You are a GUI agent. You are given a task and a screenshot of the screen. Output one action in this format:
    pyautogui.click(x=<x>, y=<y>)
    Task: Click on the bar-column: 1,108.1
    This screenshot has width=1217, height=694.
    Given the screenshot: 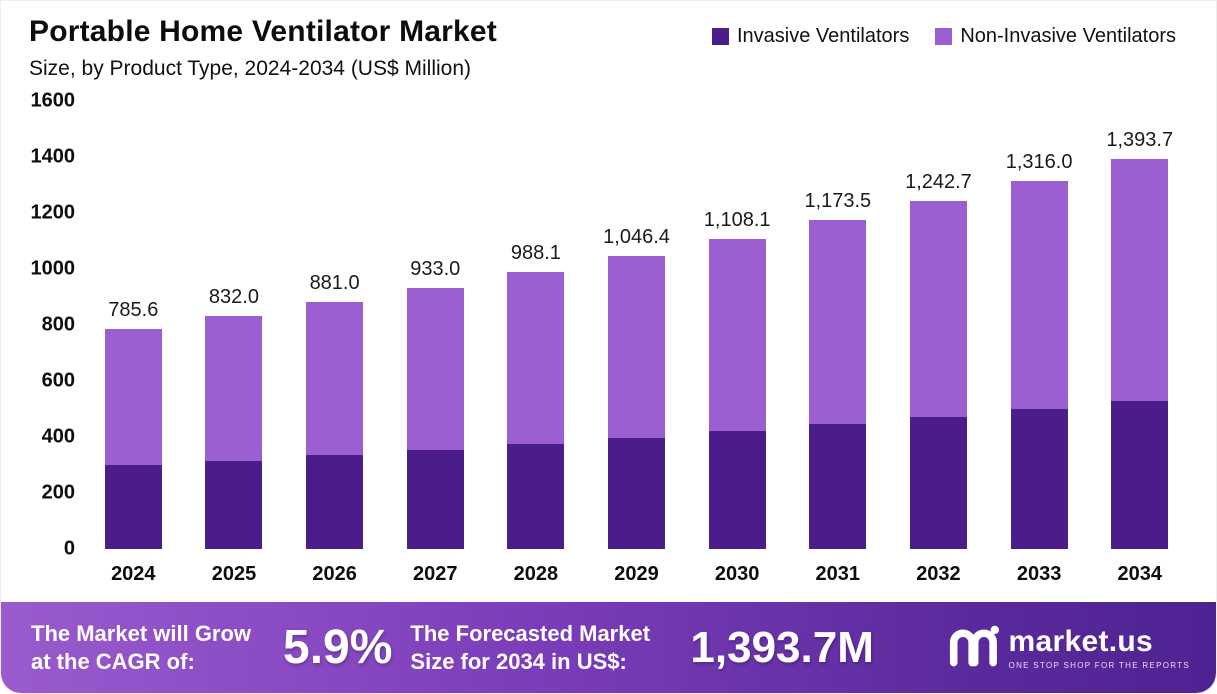 What is the action you would take?
    pyautogui.click(x=737, y=379)
    